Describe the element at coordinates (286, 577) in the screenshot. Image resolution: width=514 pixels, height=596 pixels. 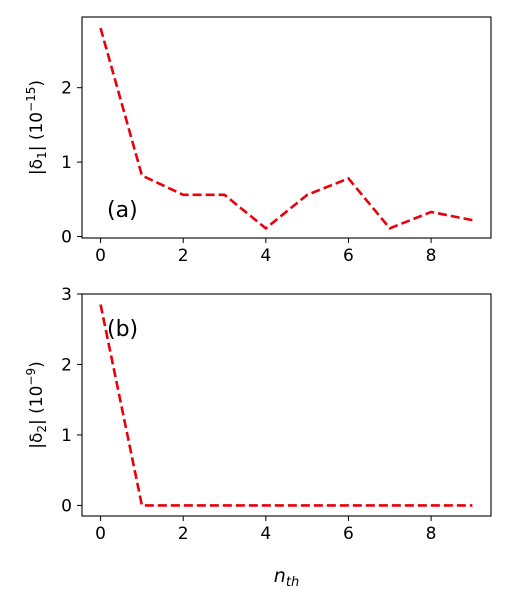
I see `x-axis-label: nth` at that location.